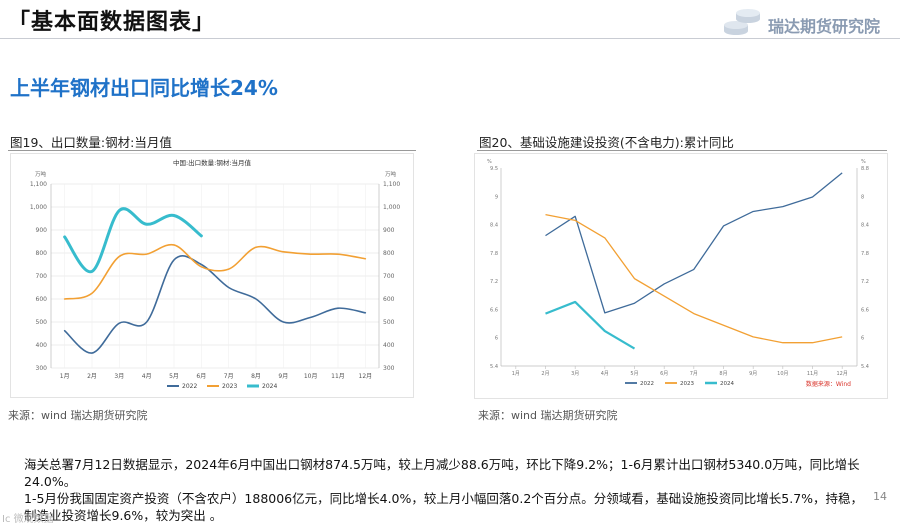 Image resolution: width=900 pixels, height=527 pixels. Describe the element at coordinates (42, 299) in the screenshot. I see `chart1-ytick-left: 600` at that location.